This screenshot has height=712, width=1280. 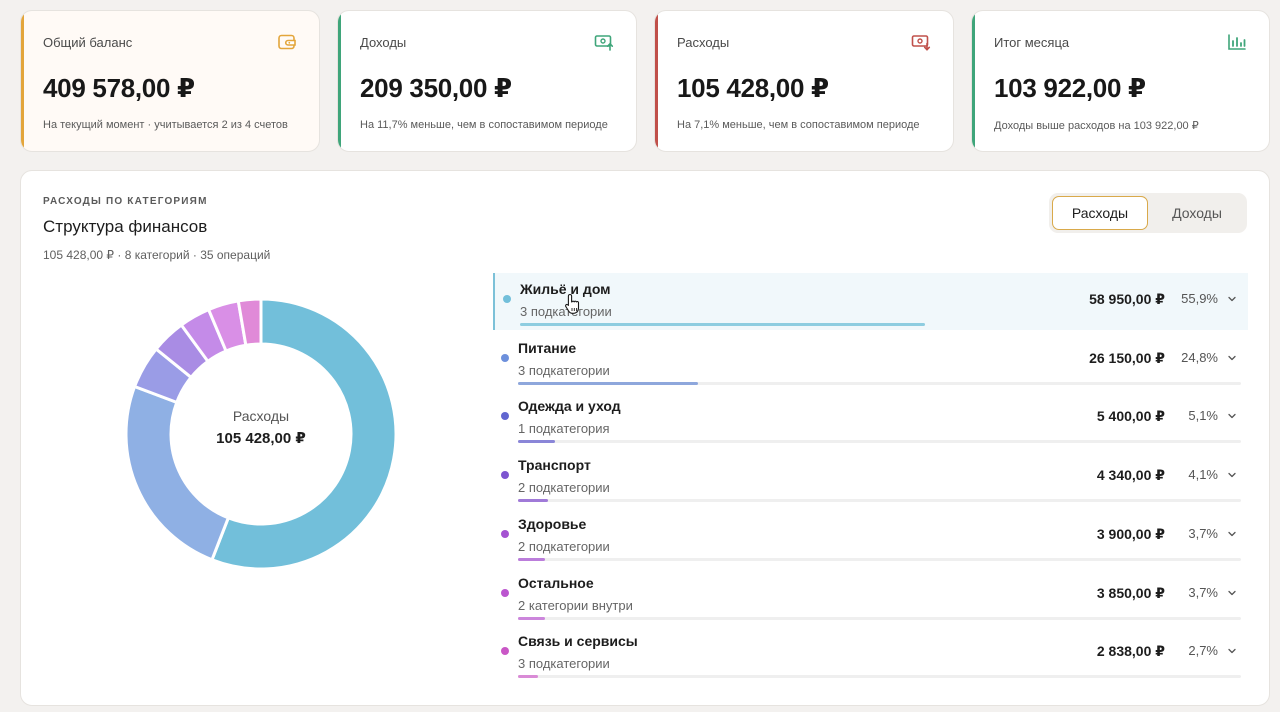 What do you see at coordinates (1130, 475) in the screenshot?
I see `category-amount: 4 340,00 ₽` at bounding box center [1130, 475].